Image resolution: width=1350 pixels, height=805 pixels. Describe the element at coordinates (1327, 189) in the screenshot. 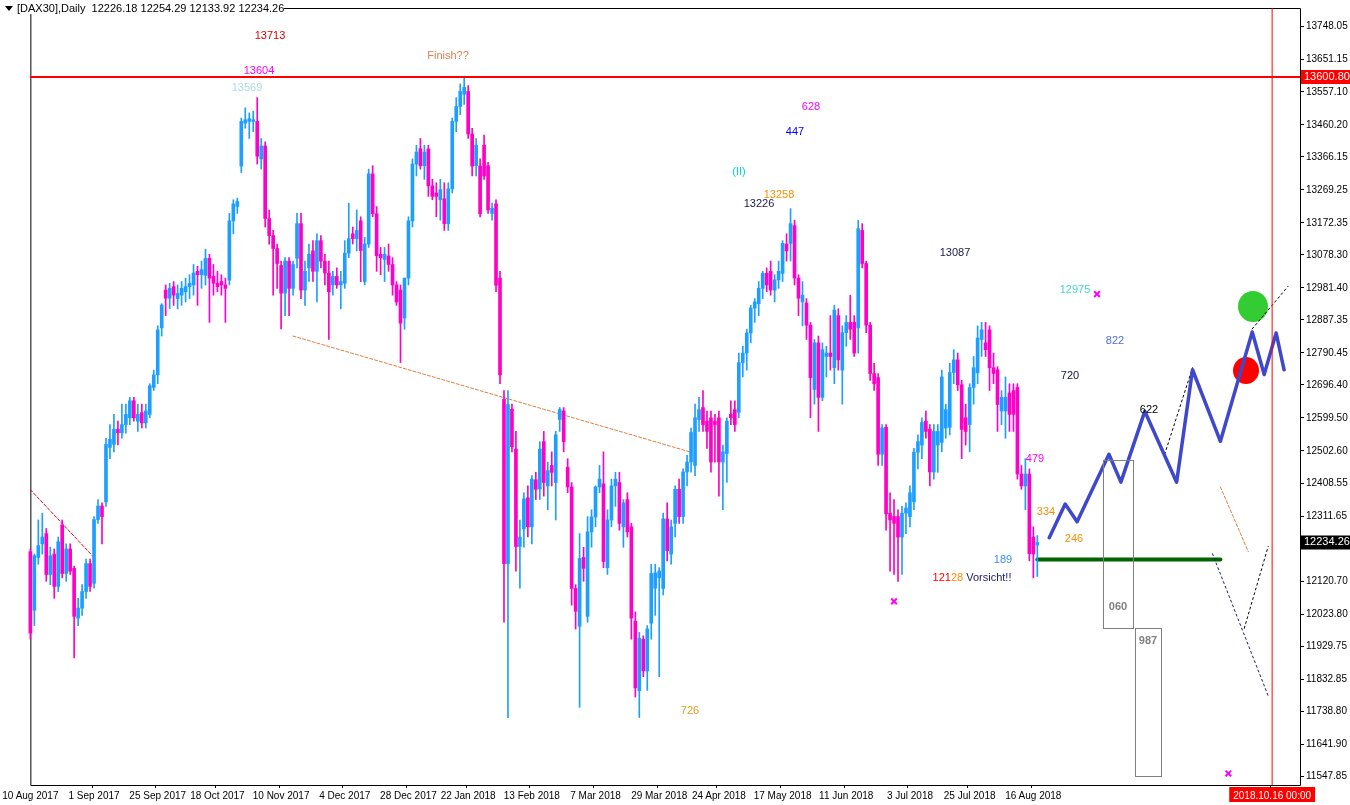

I see `y-tick-label: 13269.25` at that location.